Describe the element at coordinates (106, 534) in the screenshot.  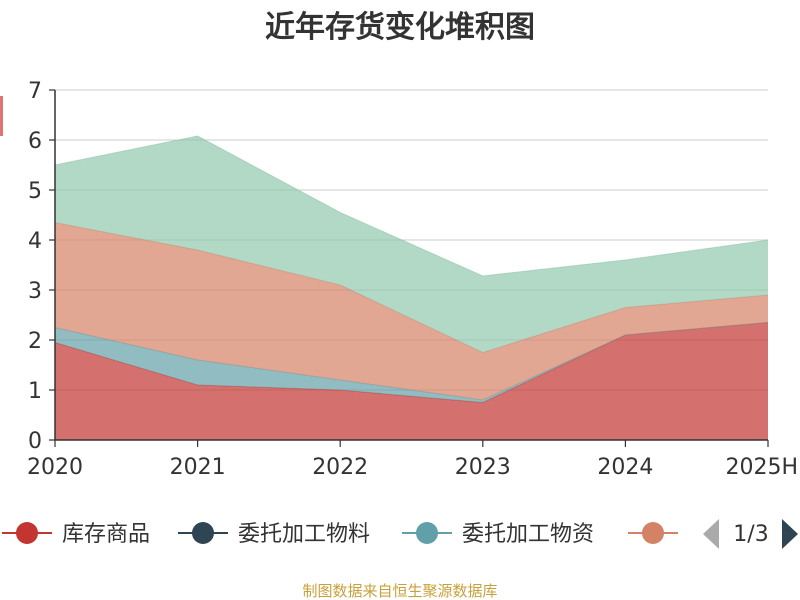
I see `legend-label: 库存商品` at that location.